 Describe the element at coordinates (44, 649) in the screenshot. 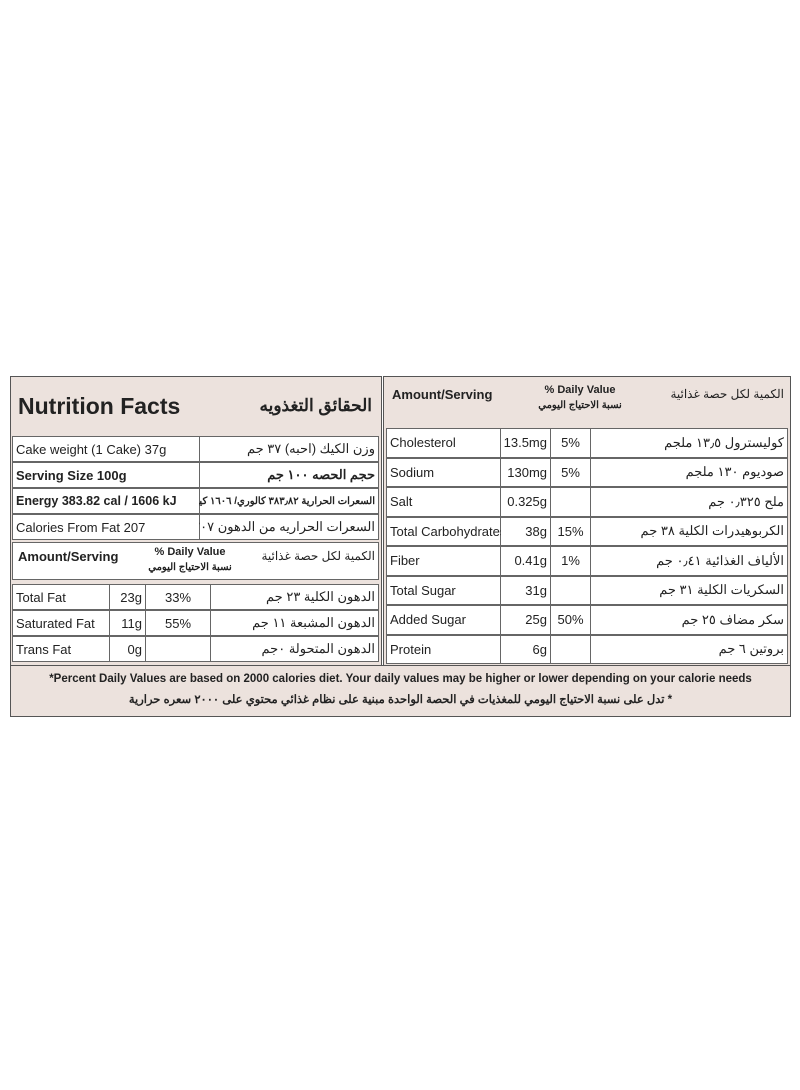

I see `nutrient-name: Trans Fat` at that location.